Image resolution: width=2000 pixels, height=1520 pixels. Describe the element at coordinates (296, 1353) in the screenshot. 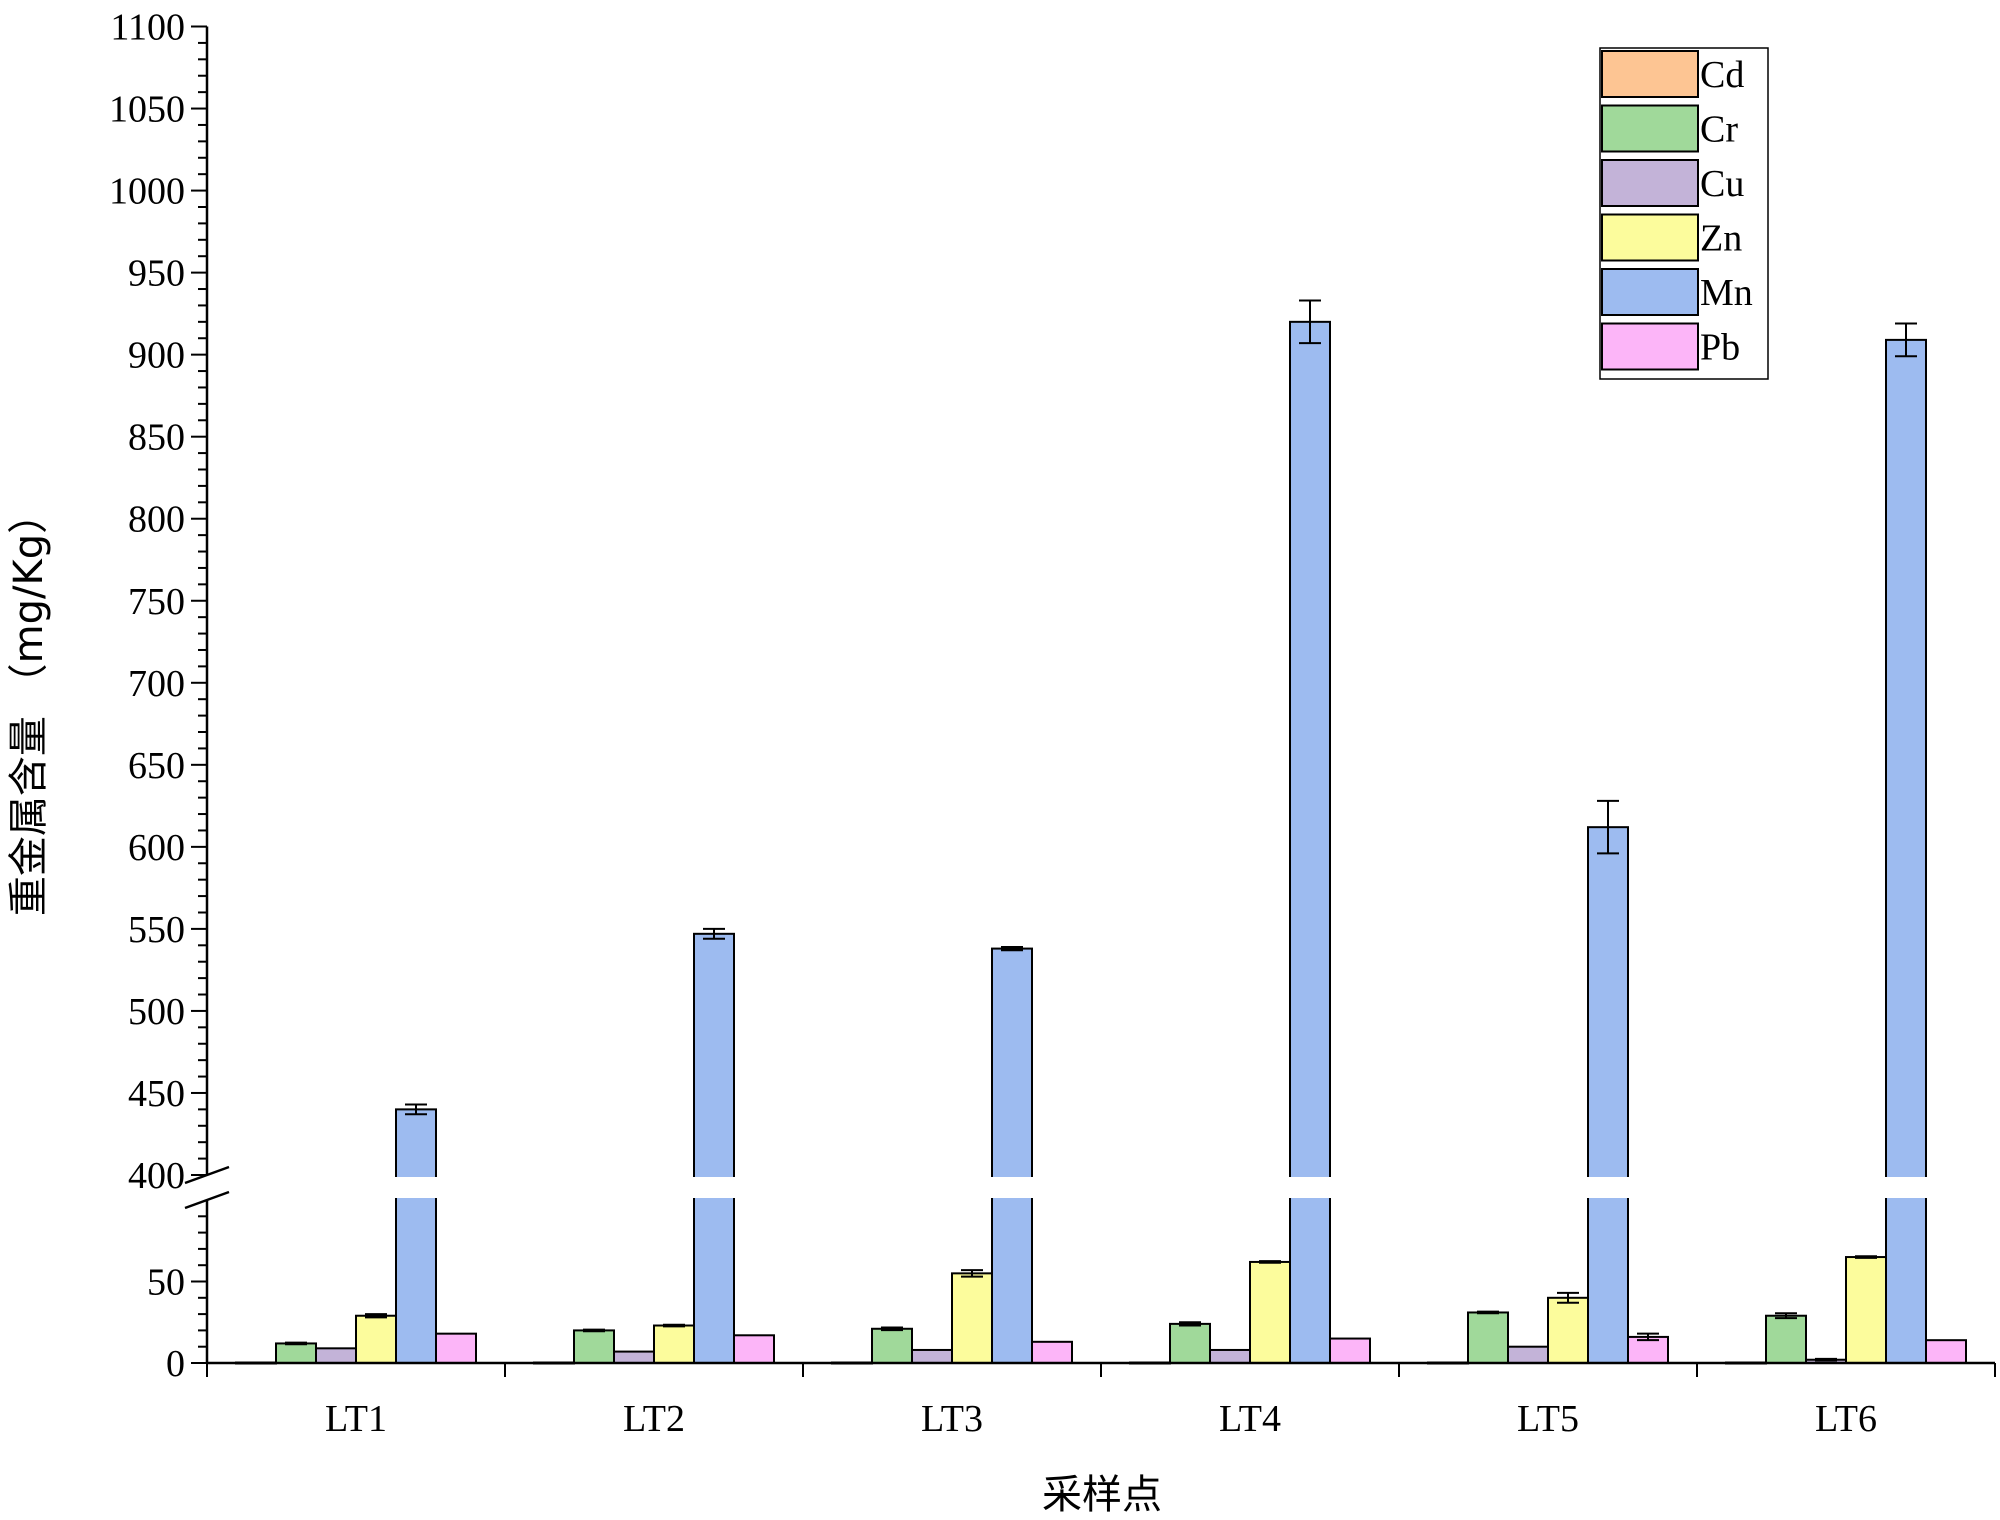

I see `bar-cr-lt1` at that location.